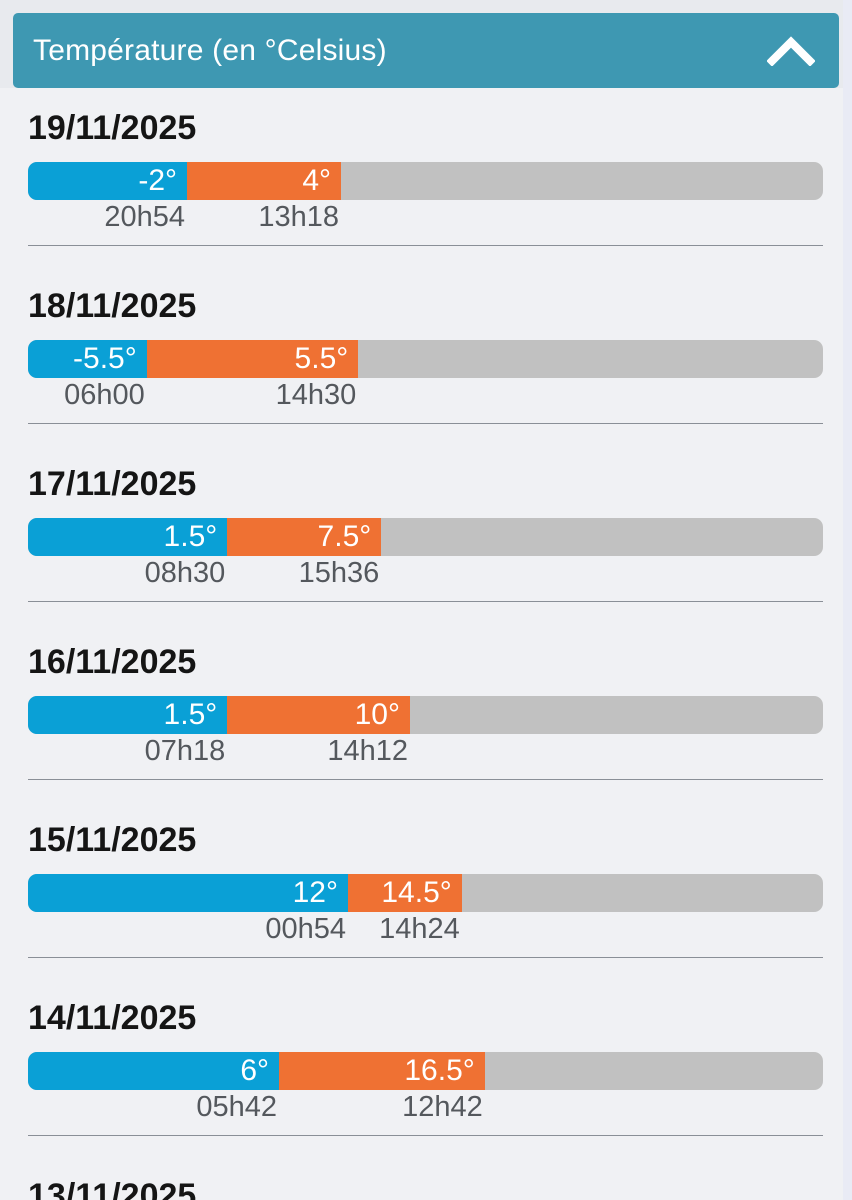 Image resolution: width=852 pixels, height=1200 pixels. I want to click on time-row: 00h54 14h24, so click(425, 929).